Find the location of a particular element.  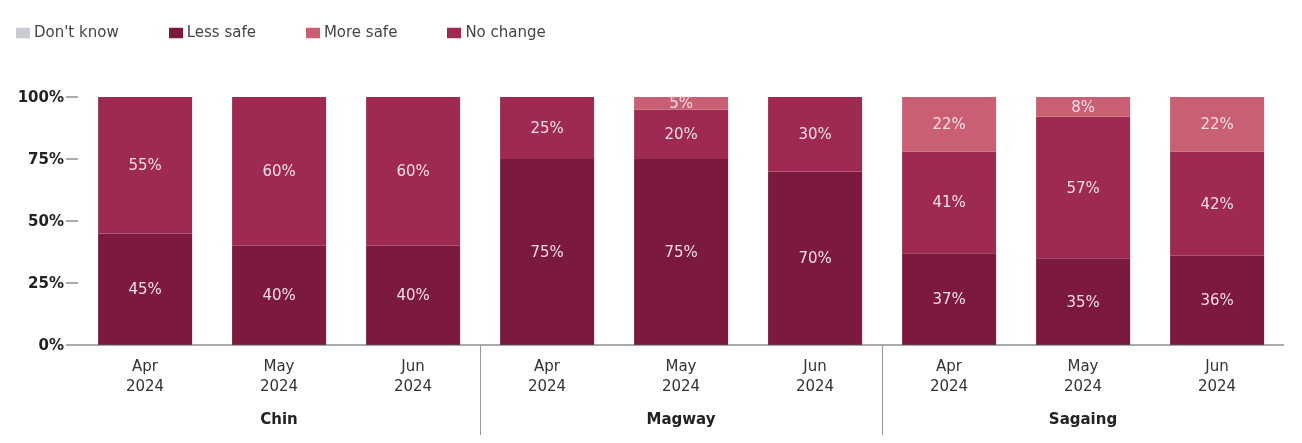

data-label: 37% is located at coordinates (949, 299).